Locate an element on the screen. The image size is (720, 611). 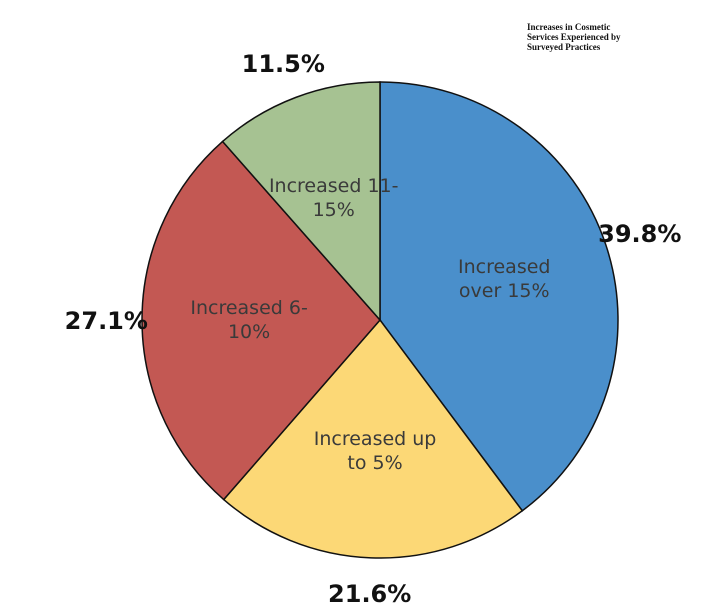
value-label: 27.1% is located at coordinates (106, 320).